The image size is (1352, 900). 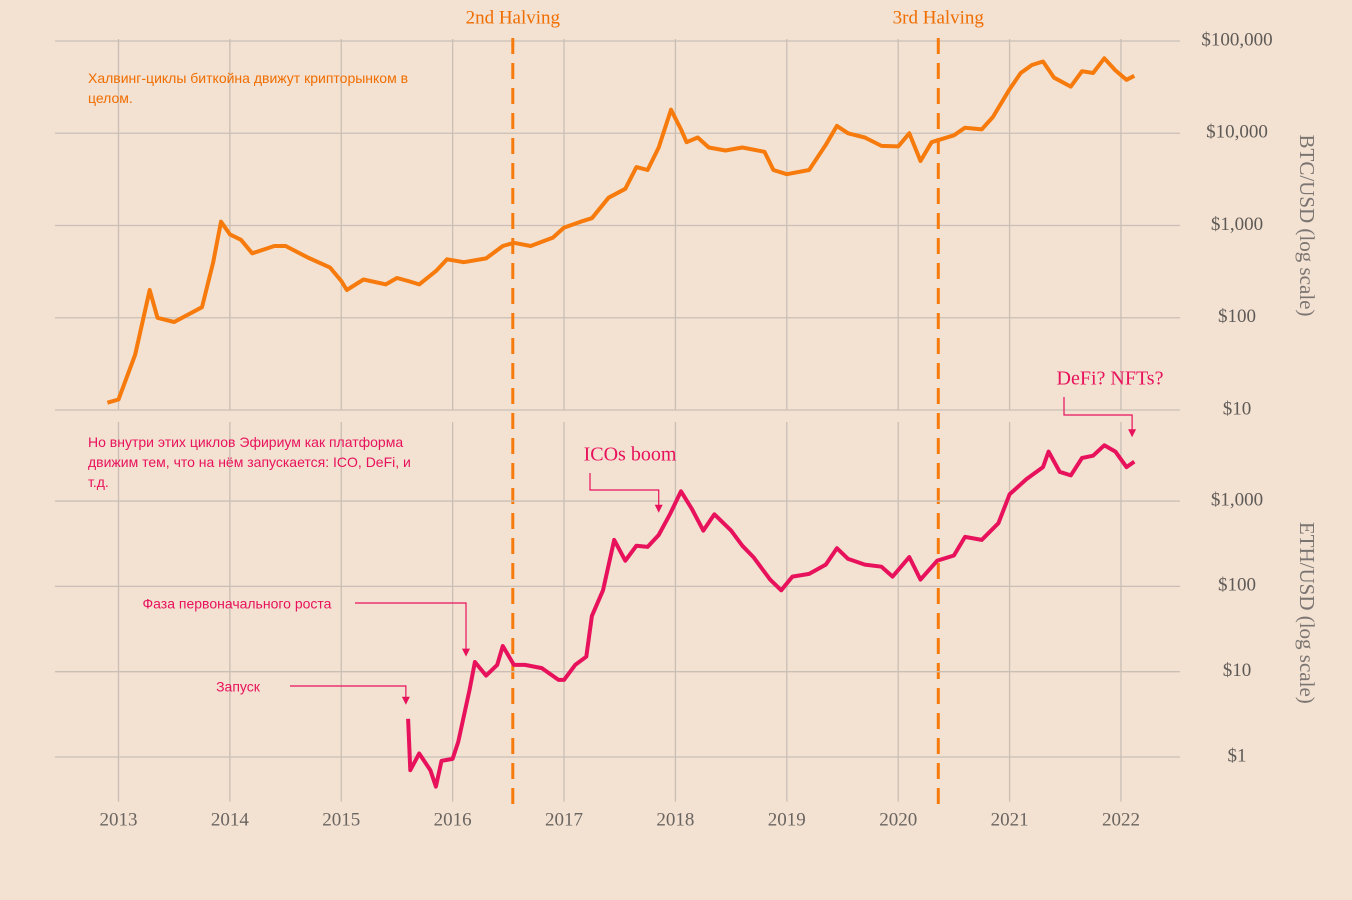 What do you see at coordinates (787, 819) in the screenshot?
I see `x-tick-label: 2019` at bounding box center [787, 819].